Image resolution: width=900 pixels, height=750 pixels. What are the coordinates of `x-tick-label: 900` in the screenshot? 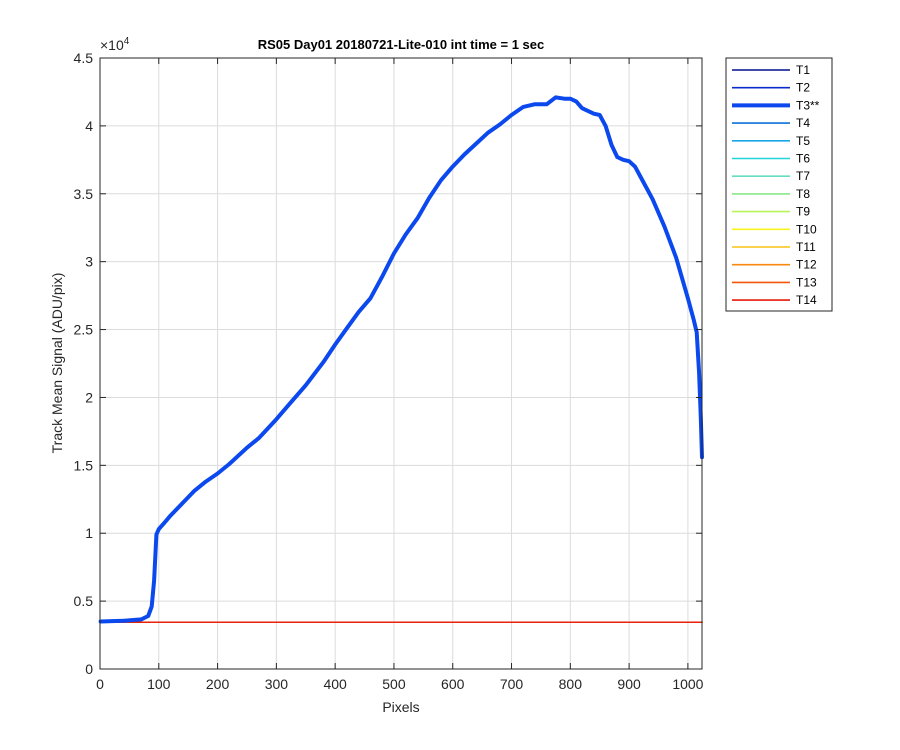 It's located at (629, 684).